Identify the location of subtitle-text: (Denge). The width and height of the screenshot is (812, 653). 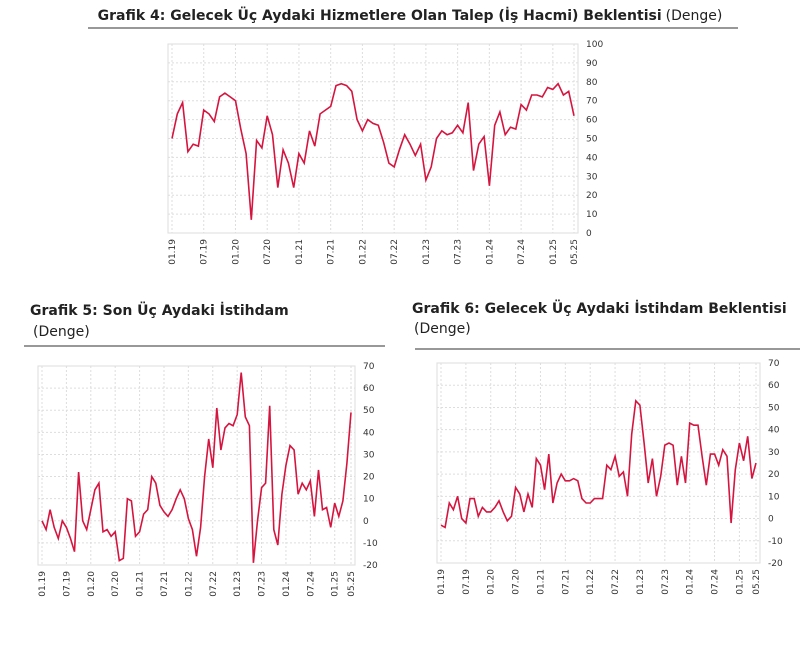
(694, 16).